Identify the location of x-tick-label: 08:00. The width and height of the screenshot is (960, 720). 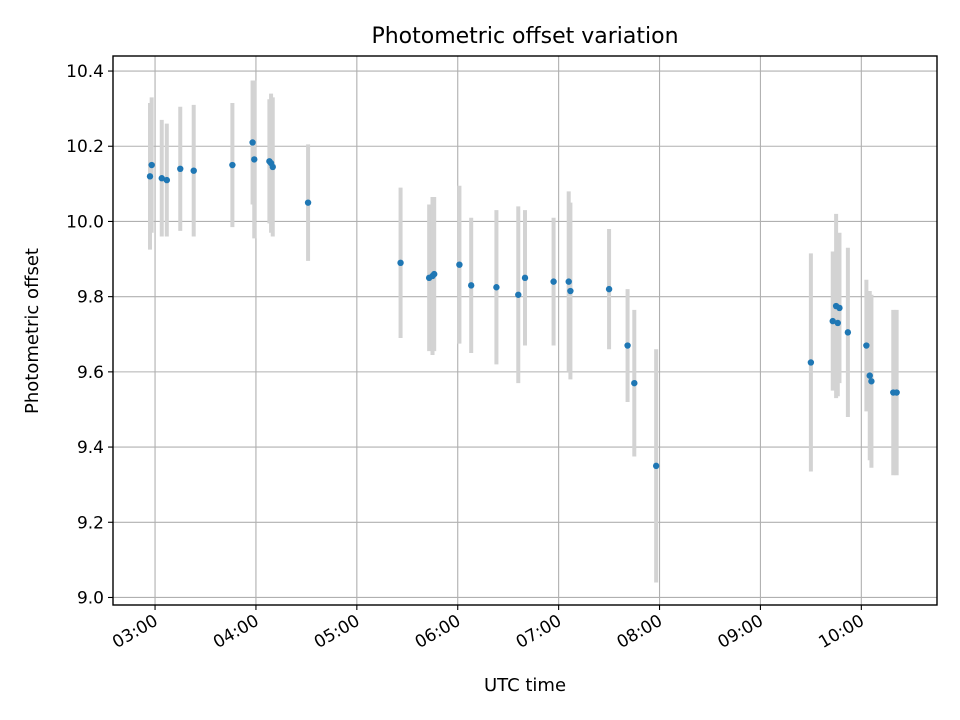
(640, 632).